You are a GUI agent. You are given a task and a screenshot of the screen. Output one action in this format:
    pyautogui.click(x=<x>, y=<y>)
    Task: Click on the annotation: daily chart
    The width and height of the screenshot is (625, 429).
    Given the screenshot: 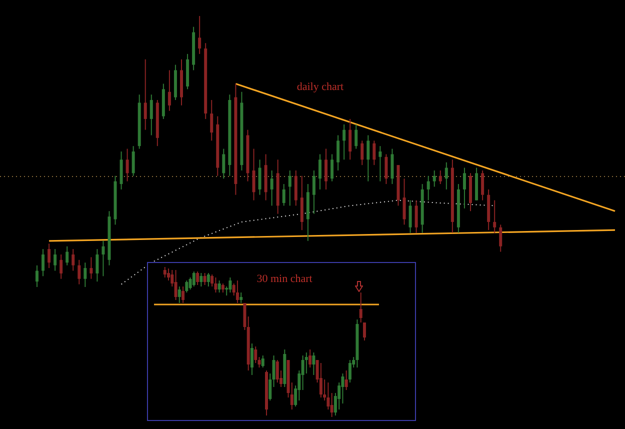 What is the action you would take?
    pyautogui.click(x=320, y=86)
    